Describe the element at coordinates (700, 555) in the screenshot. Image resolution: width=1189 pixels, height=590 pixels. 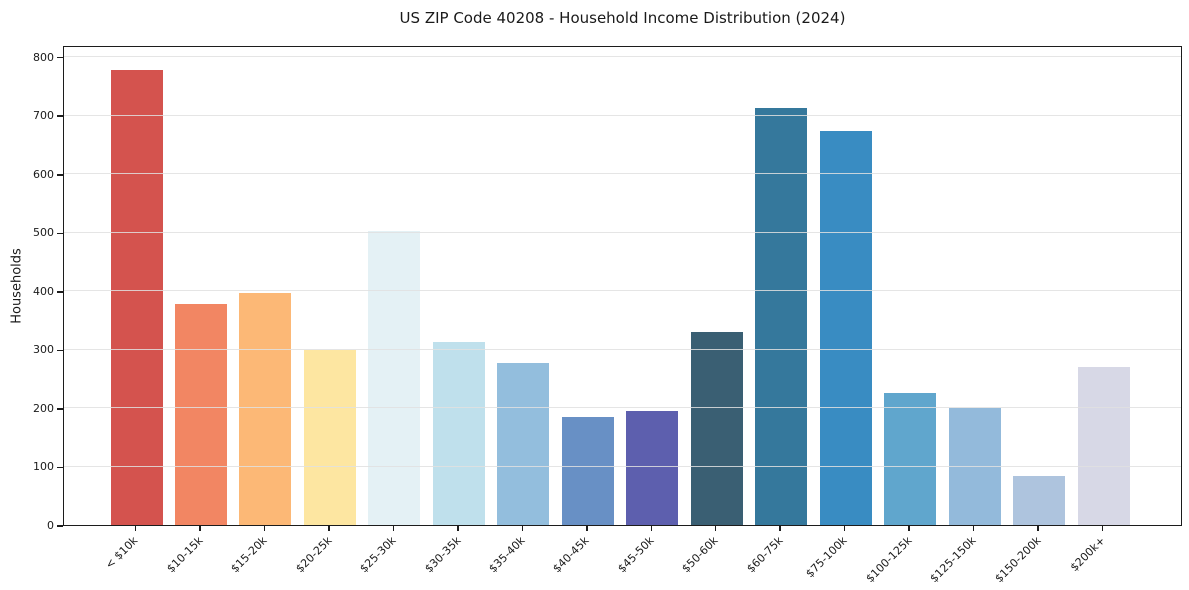
I see `x-tick-label-$50-60k: $50-60k` at that location.